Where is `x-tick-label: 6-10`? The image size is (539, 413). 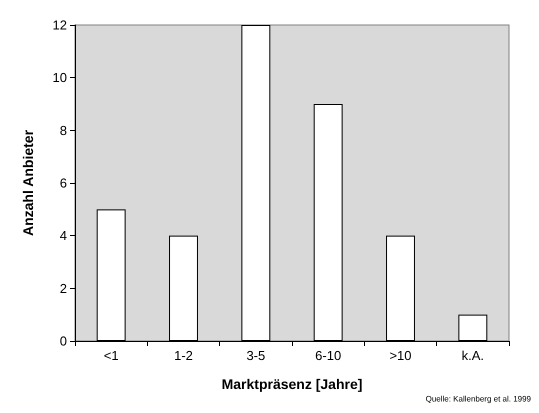
x-tick-label: 6-10 is located at coordinates (328, 355).